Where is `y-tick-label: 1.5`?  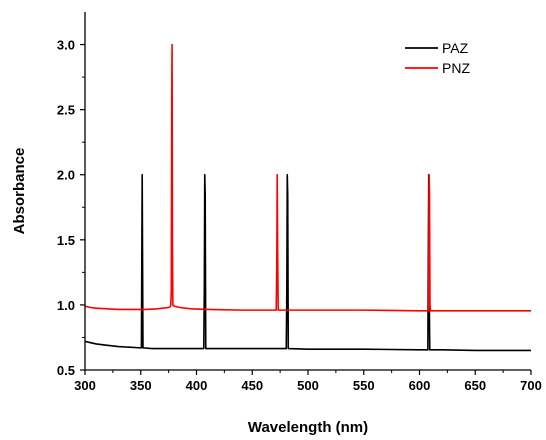
y-tick-label: 1.5 is located at coordinates (66, 240).